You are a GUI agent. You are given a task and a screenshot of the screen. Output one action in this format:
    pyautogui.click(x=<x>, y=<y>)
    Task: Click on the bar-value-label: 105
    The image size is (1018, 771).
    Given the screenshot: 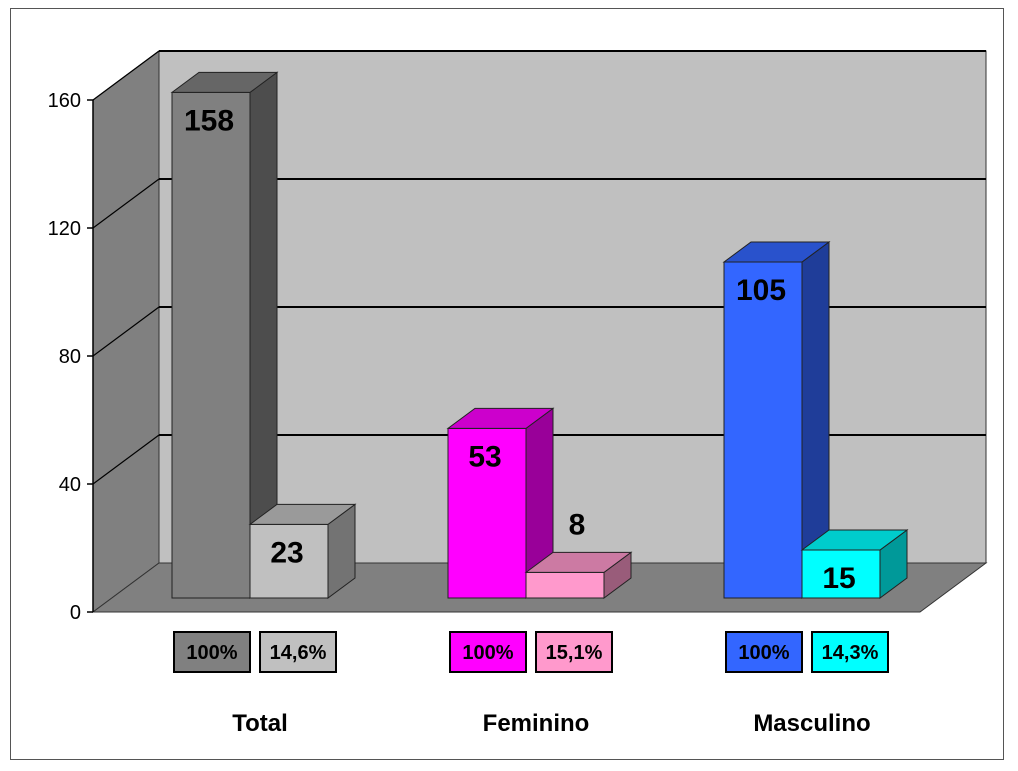 What is the action you would take?
    pyautogui.click(x=761, y=290)
    